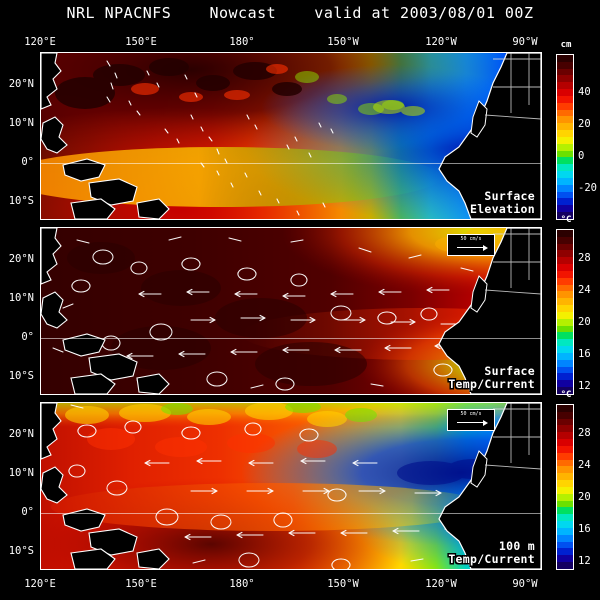 The width and height of the screenshot is (600, 600). I want to click on colorbar-tick-t100-1: 24, so click(584, 465).